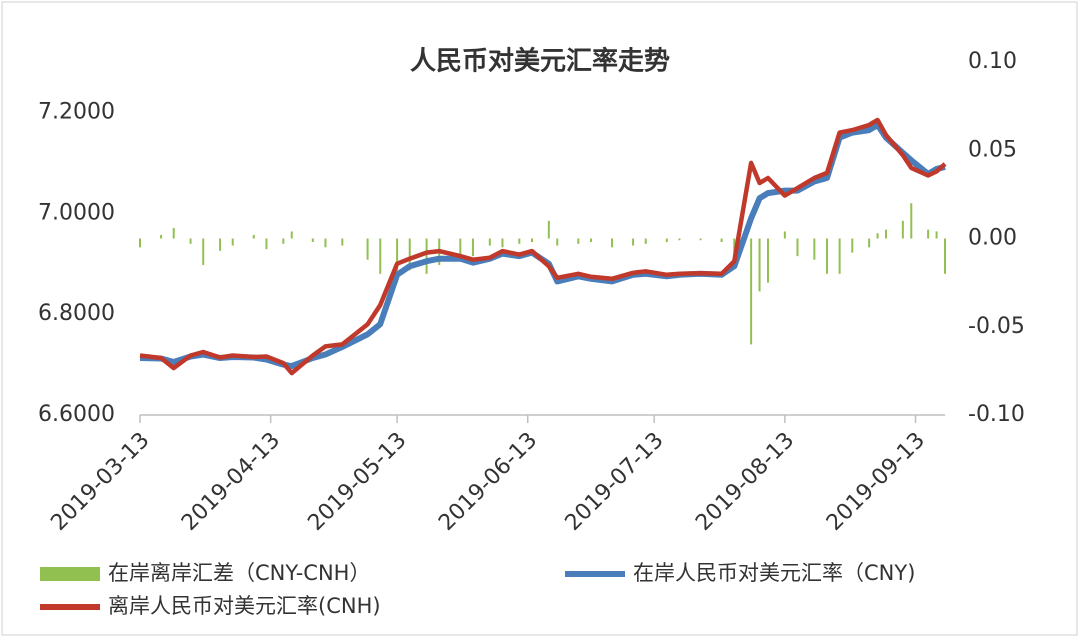 The width and height of the screenshot is (1080, 638). Describe the element at coordinates (70, 574) in the screenshot. I see `legend-swatch` at that location.